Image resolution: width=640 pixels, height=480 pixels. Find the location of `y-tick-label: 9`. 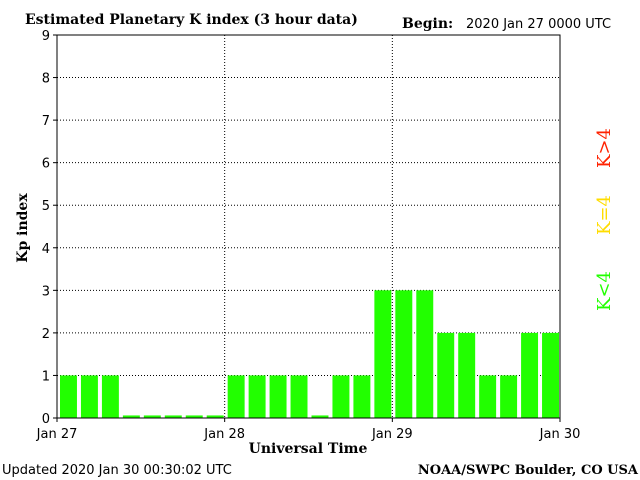

y-tick-label: 9 is located at coordinates (46, 36).